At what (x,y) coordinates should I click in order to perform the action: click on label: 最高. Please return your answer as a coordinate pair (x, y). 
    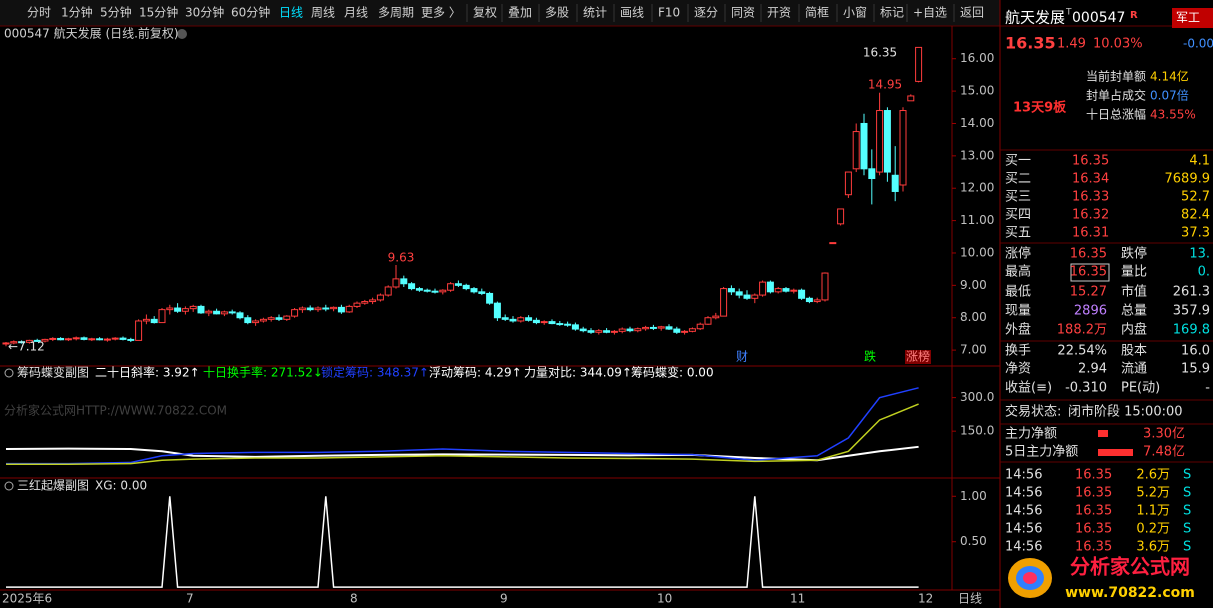
    Looking at the image, I should click on (1018, 272).